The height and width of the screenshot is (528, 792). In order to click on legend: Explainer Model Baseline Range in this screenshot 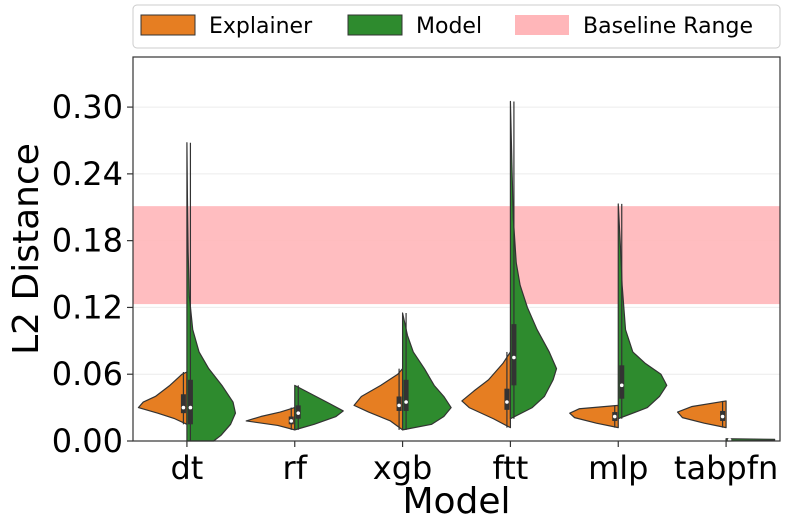, I will do `click(456, 26)`.